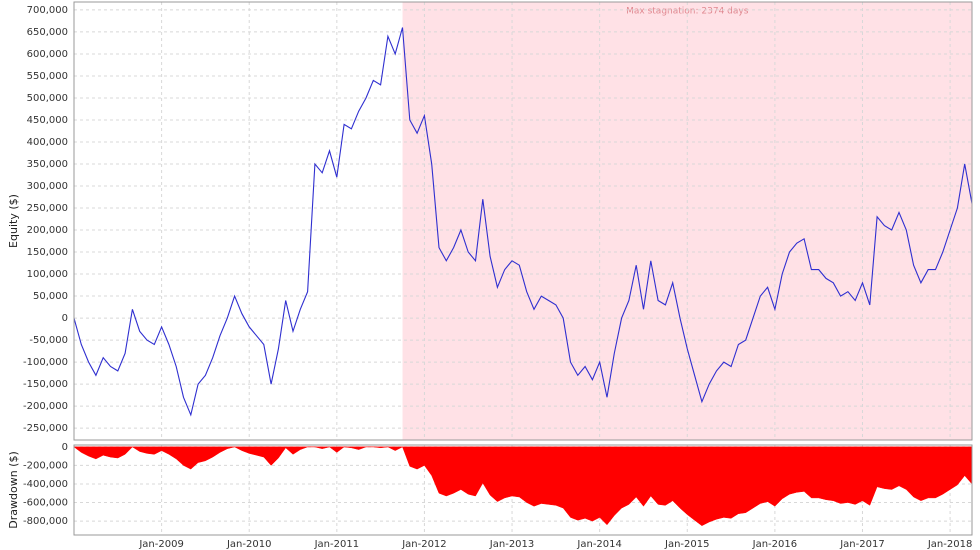 The height and width of the screenshot is (550, 980). What do you see at coordinates (45, 484) in the screenshot?
I see `y-tick-label: -400,000` at bounding box center [45, 484].